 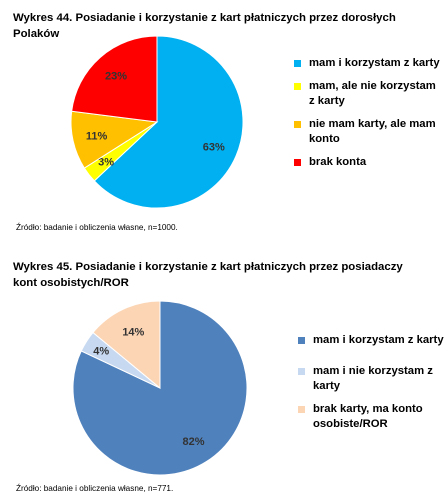 What do you see at coordinates (133, 332) in the screenshot?
I see `pie-data-label: 14%` at bounding box center [133, 332].